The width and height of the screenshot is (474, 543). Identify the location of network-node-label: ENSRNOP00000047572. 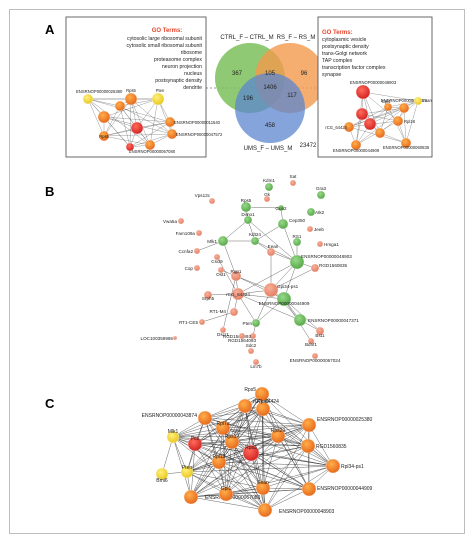
(199, 134).